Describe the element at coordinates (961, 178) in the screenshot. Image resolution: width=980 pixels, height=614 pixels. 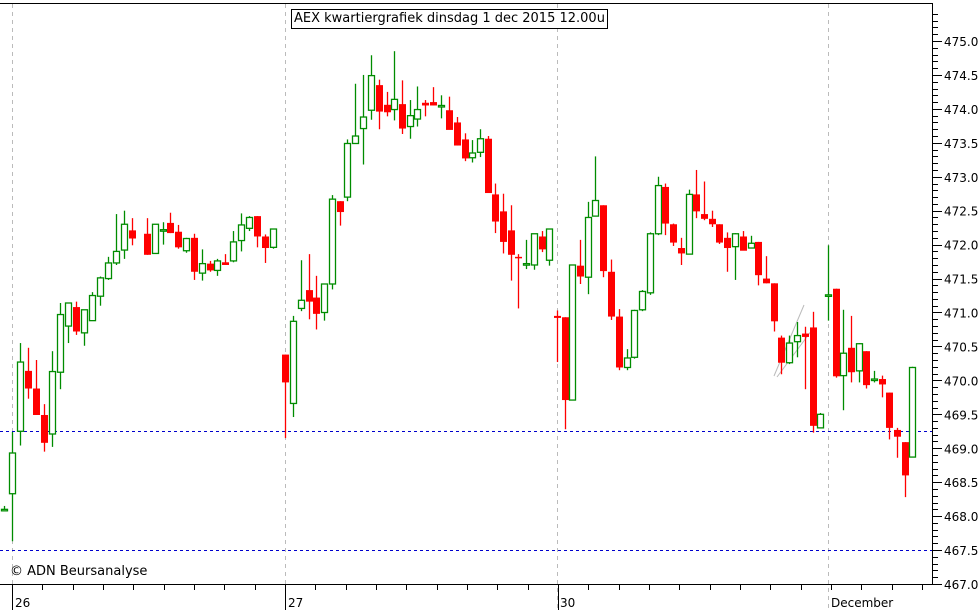
I see `y-tick-label: 473.0` at that location.